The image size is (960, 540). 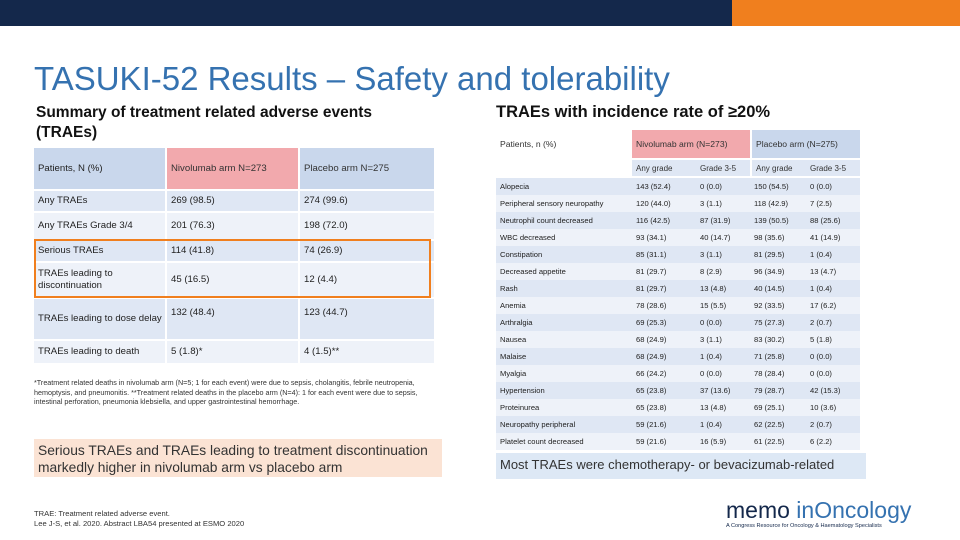 I want to click on nivolumab-any-grade: 65 (23.8), so click(x=664, y=390).